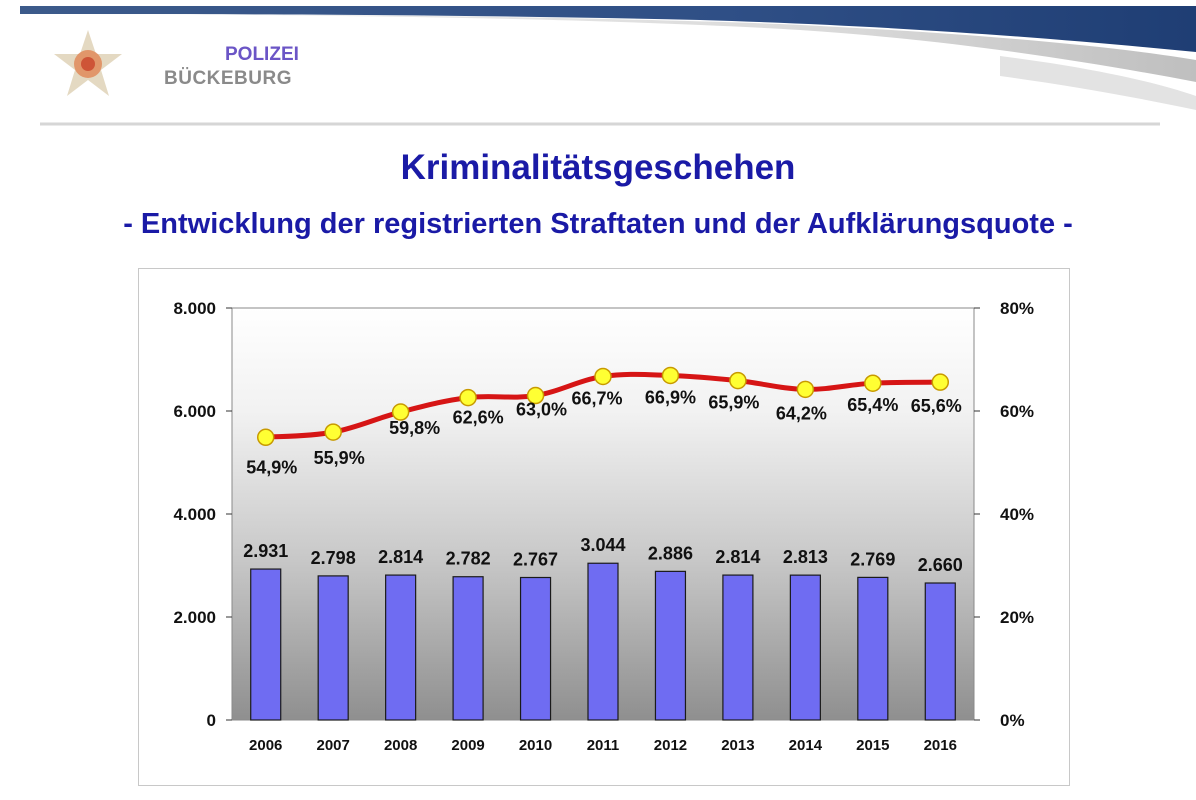 Image resolution: width=1196 pixels, height=800 pixels. What do you see at coordinates (332, 745) in the screenshot?
I see `x-axis-tick-label: 2007` at bounding box center [332, 745].